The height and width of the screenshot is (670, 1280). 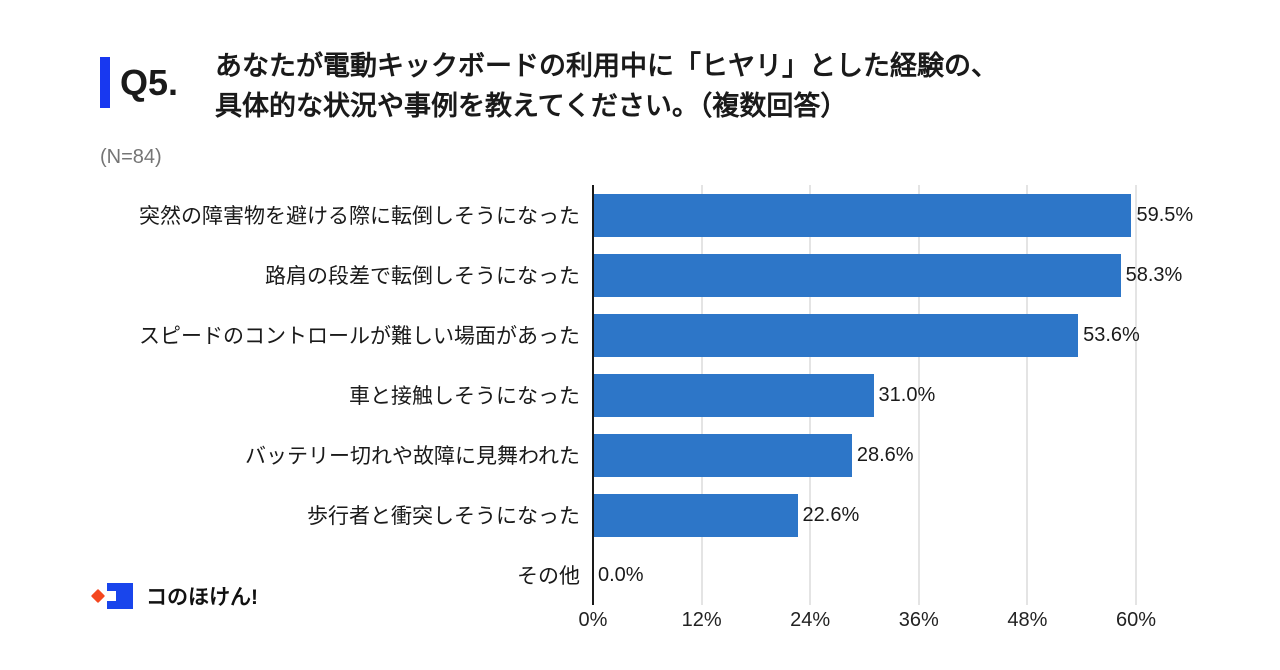 I want to click on bar-track: 53.6%, so click(x=866, y=335).